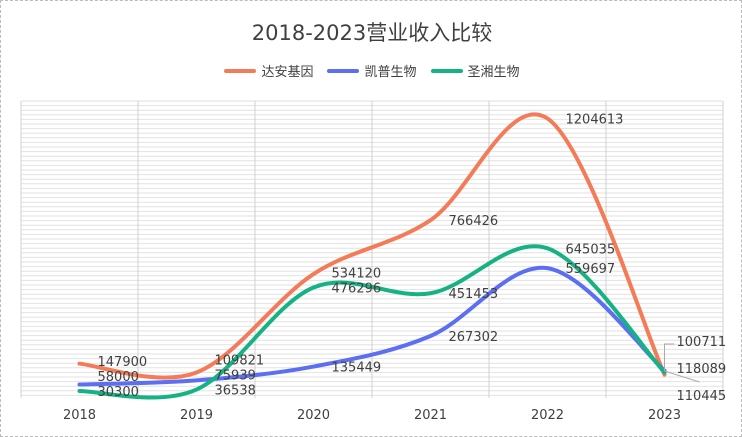 This screenshot has width=742, height=437. Describe the element at coordinates (430, 415) in the screenshot. I see `x-tick-label: 2021` at that location.